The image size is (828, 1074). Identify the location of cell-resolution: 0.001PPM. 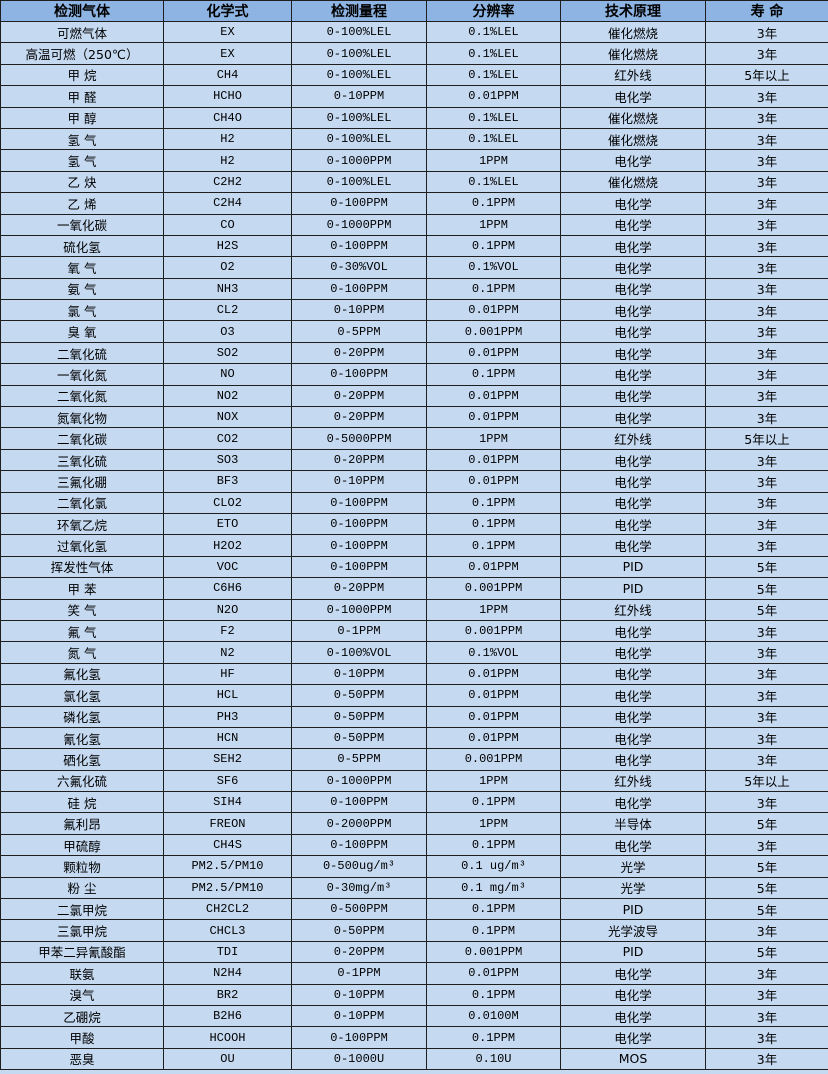
(493, 631).